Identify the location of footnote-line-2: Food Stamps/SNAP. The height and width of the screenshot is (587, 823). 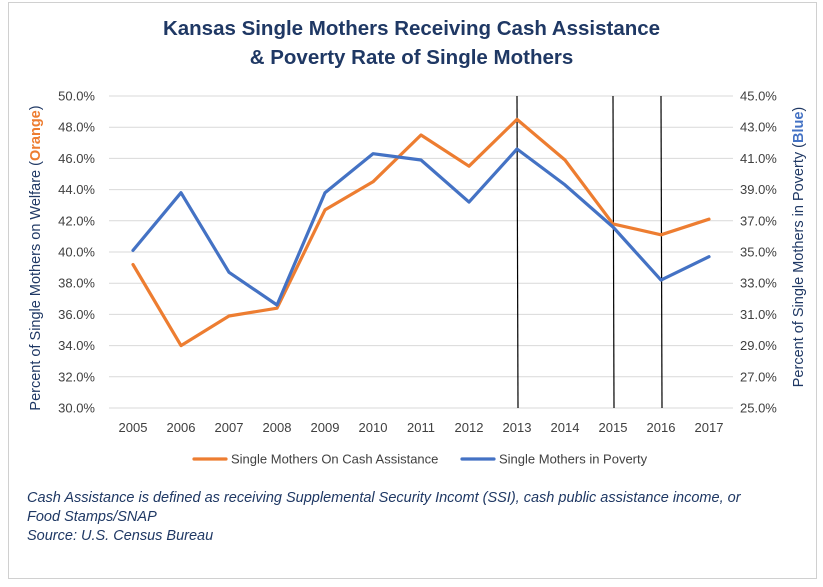
(92, 517).